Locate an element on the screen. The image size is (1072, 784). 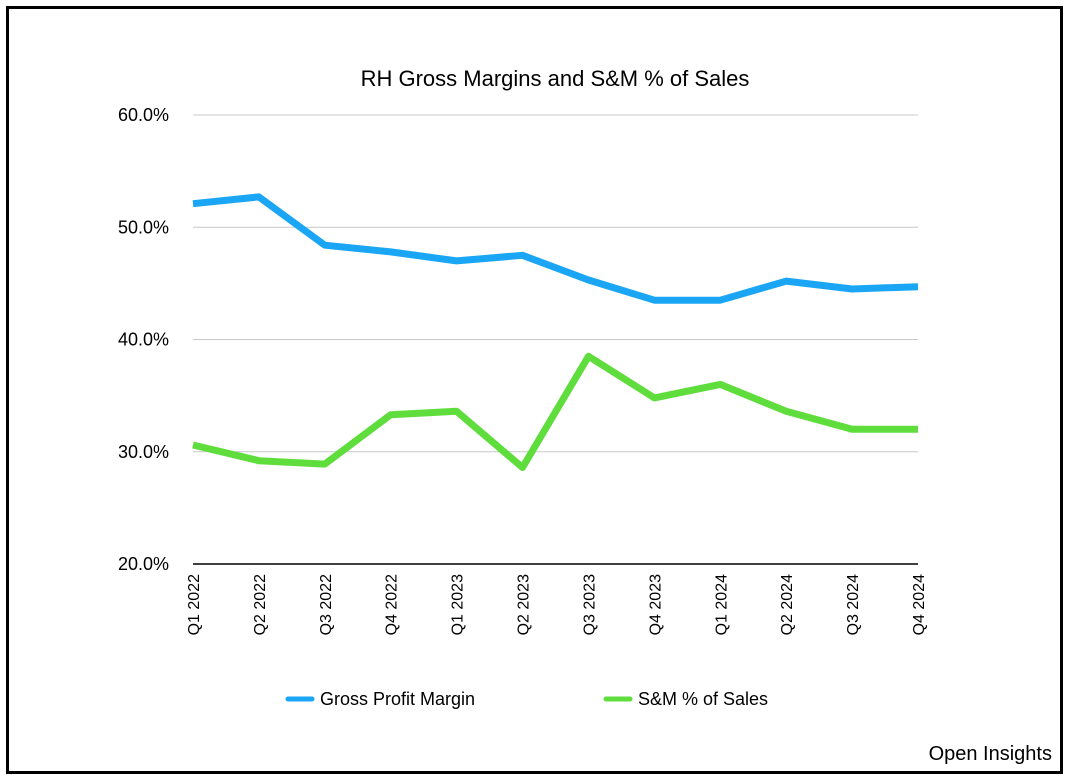
y-tick-label: 60.0% is located at coordinates (143, 115).